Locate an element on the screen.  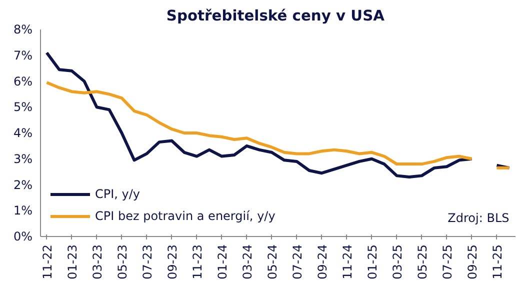
y-tick-label: 5% is located at coordinates (23, 107).